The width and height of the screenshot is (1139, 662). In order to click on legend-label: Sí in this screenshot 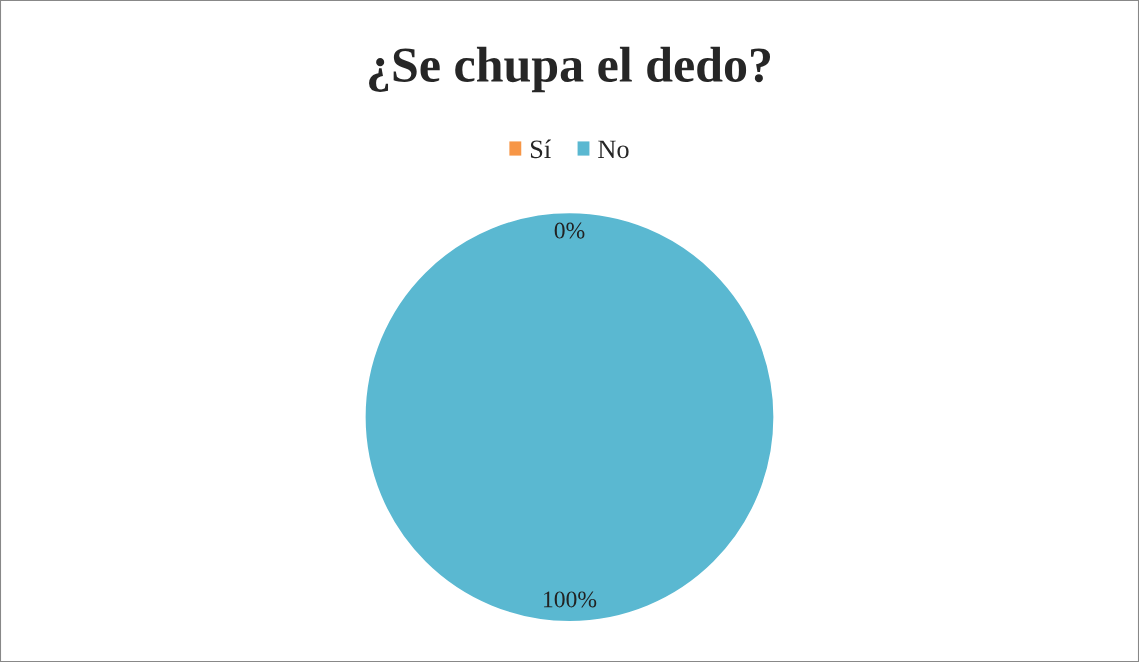, I will do `click(540, 149)`.